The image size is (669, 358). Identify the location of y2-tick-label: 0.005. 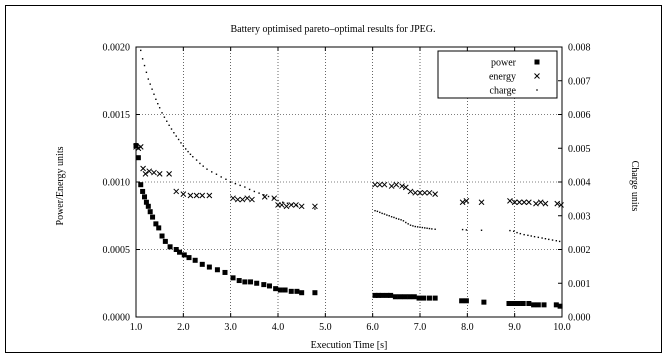
(579, 149).